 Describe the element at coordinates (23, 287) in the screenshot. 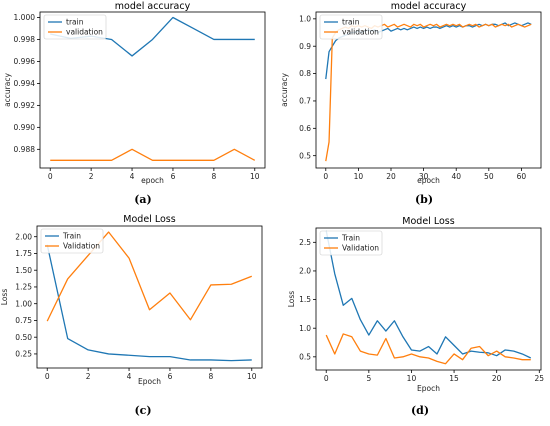

I see `y-tick-label: 1.25` at that location.